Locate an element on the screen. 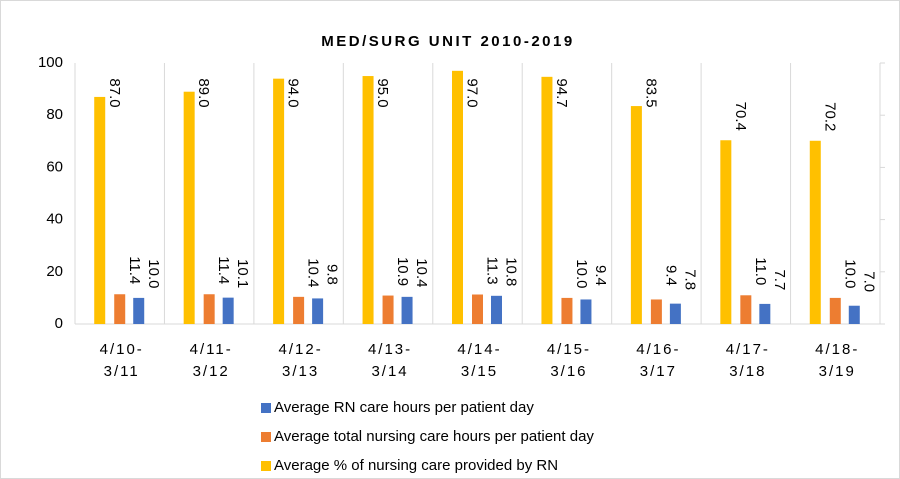 The image size is (900, 479). x-tick-label: 3/15 is located at coordinates (479, 371).